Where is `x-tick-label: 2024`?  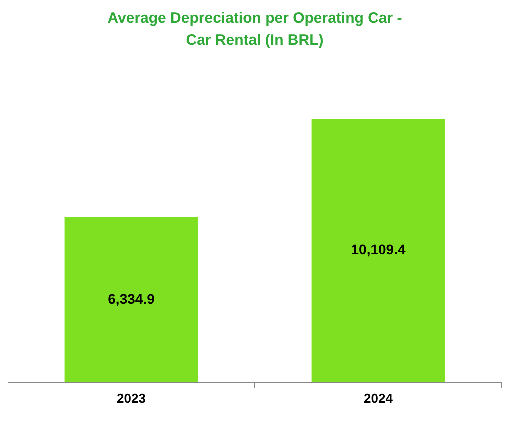
x-tick-label: 2024 is located at coordinates (379, 398).